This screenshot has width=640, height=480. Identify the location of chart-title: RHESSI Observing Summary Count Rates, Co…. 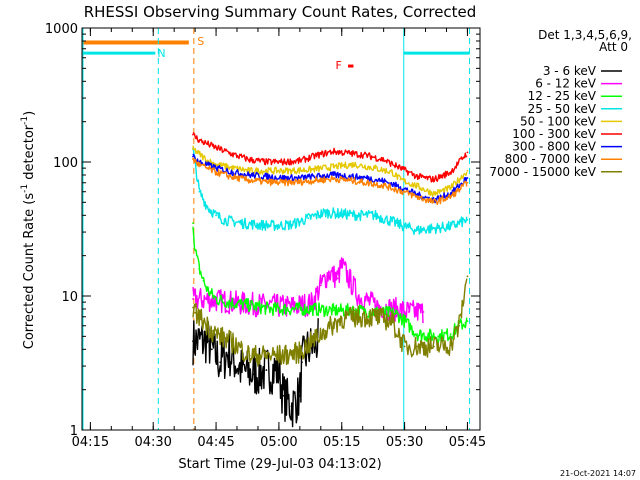
(280, 12).